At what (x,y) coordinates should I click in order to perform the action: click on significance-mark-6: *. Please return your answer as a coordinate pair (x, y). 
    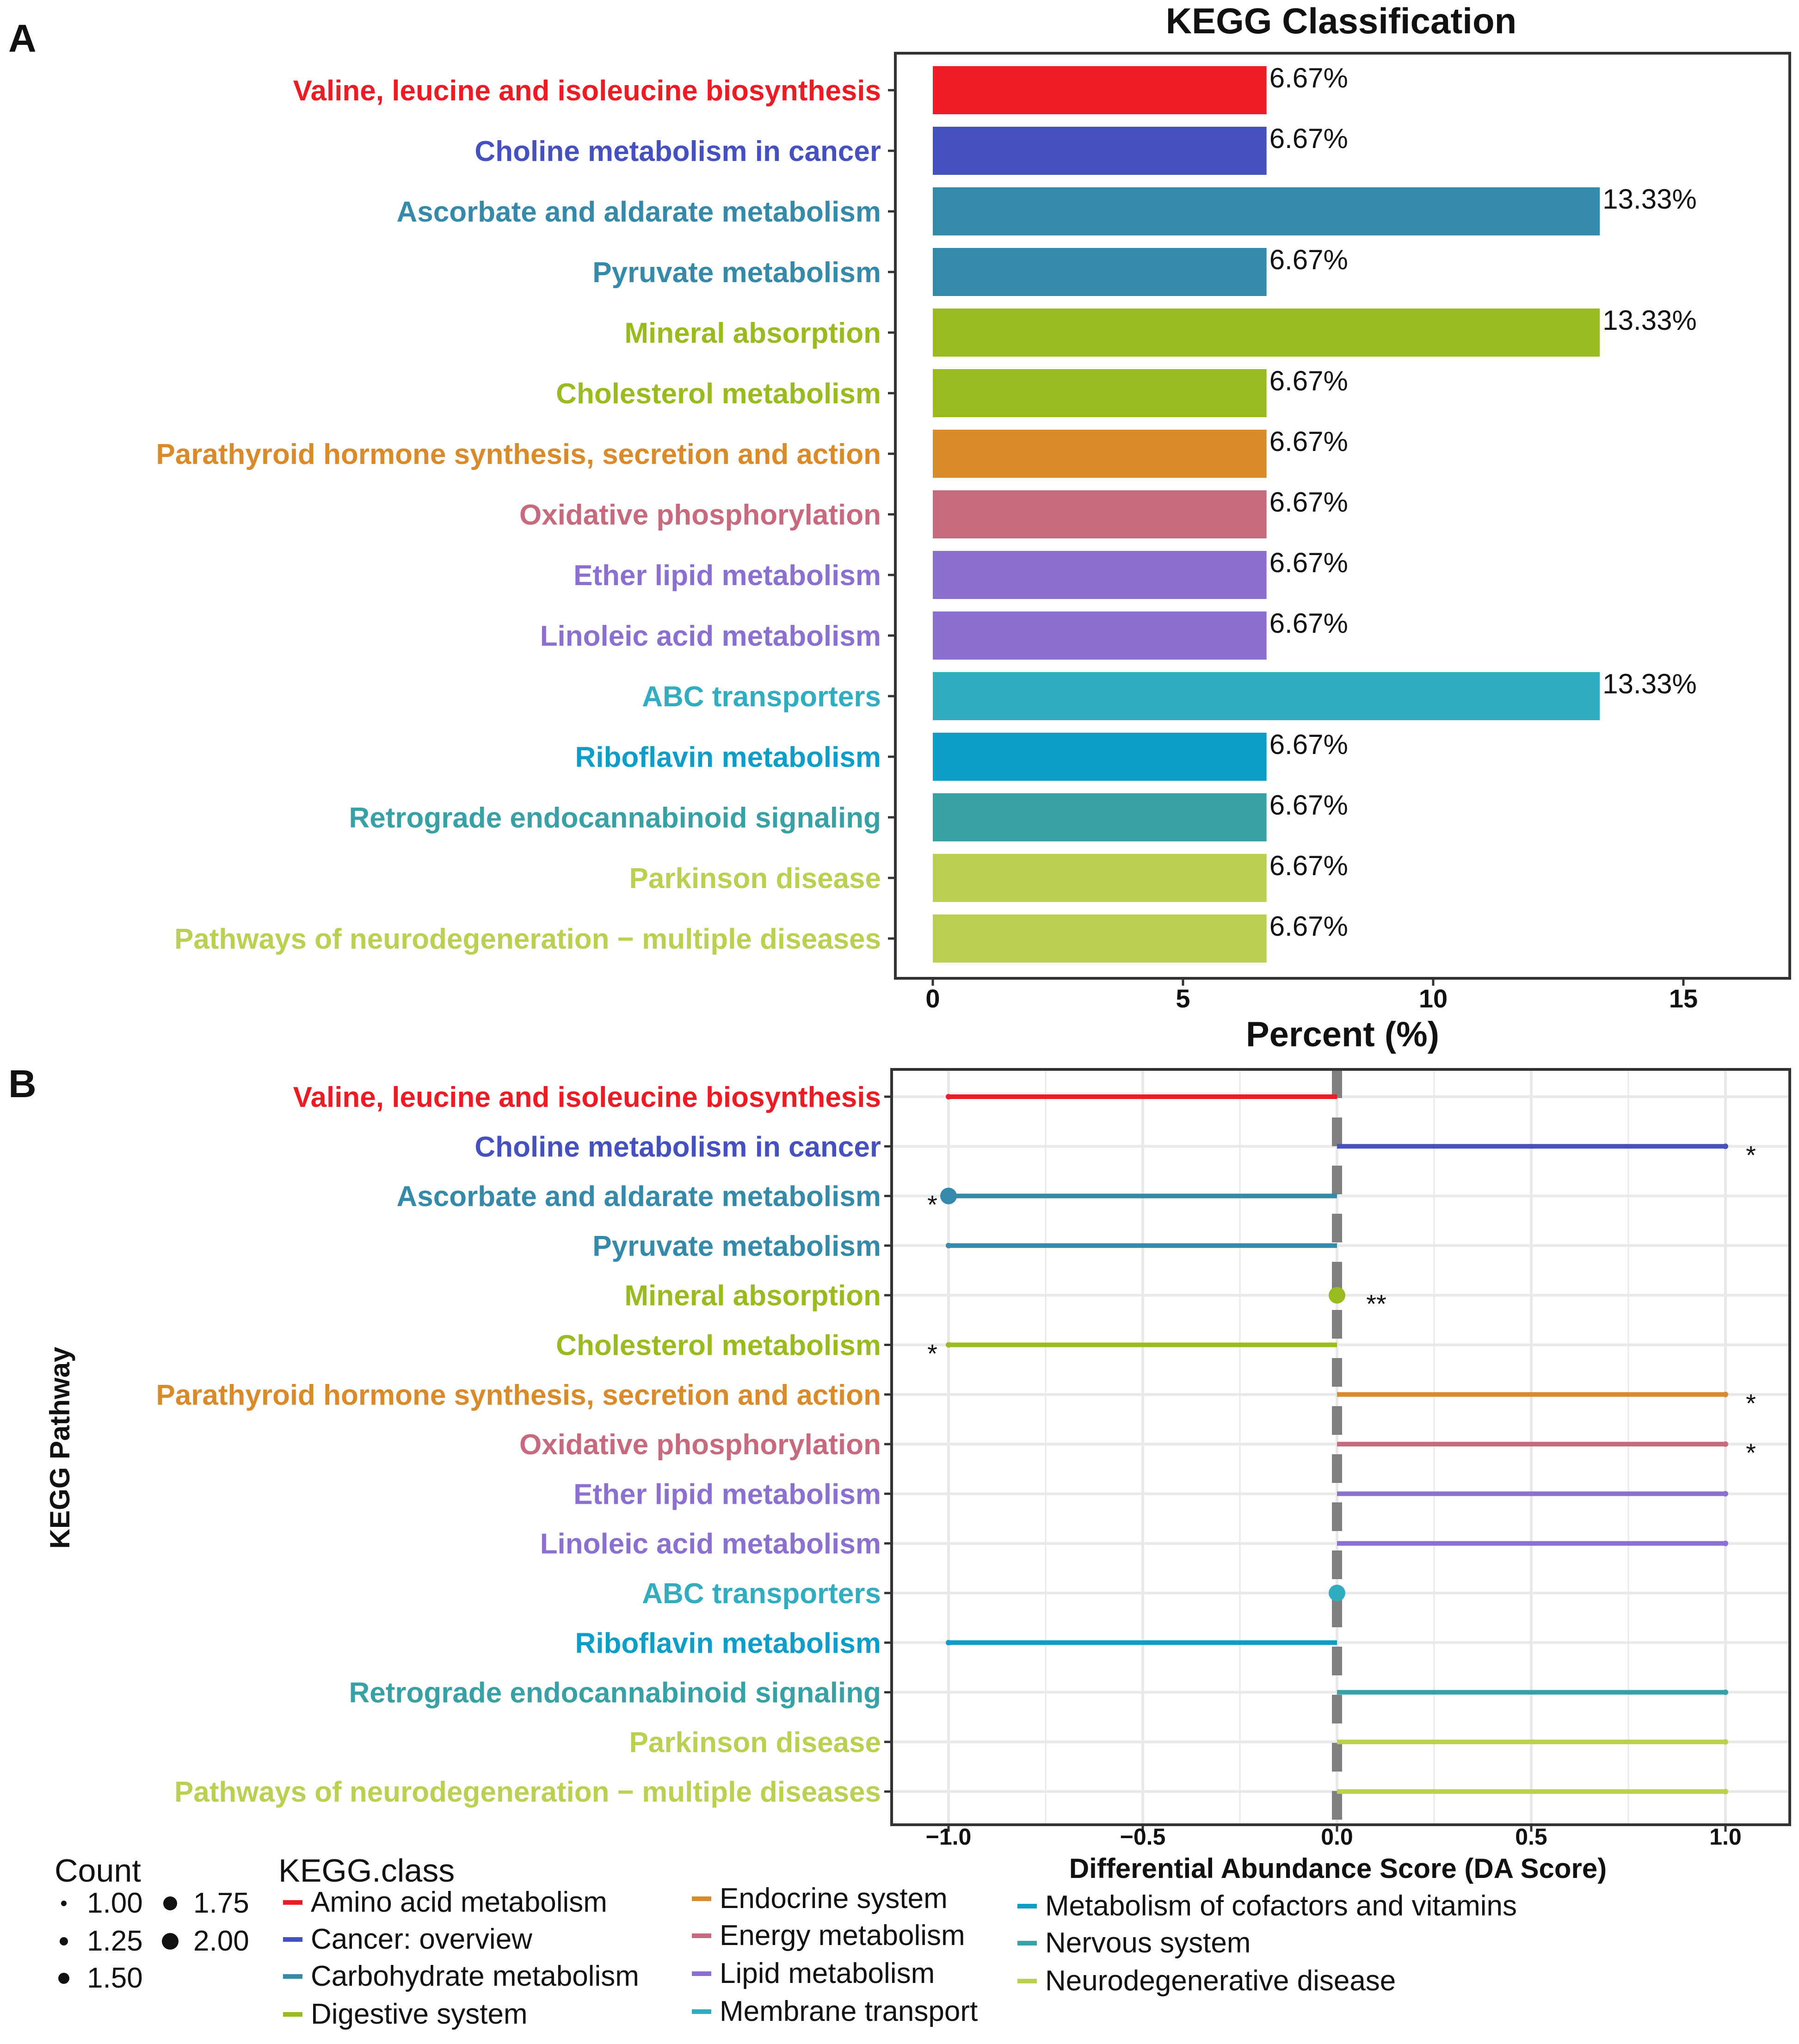
    Looking at the image, I should click on (1751, 1403).